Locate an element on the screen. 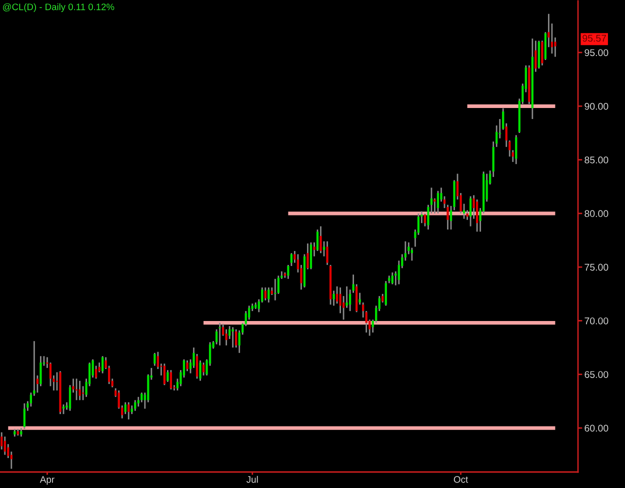  text: 95.57 is located at coordinates (594, 38).